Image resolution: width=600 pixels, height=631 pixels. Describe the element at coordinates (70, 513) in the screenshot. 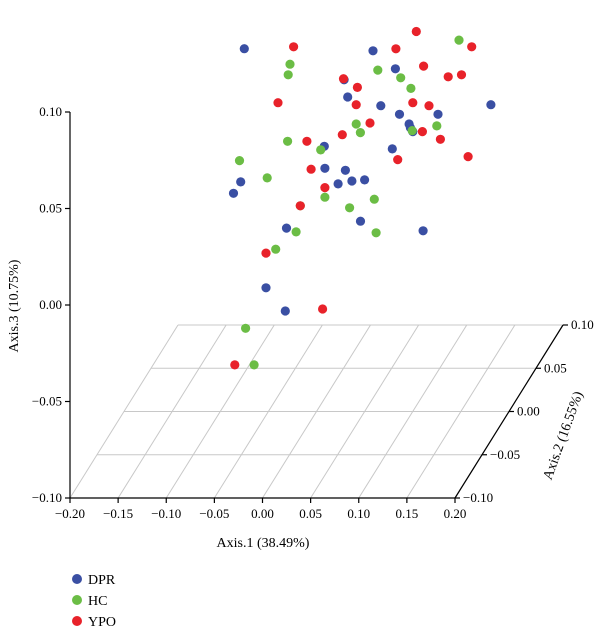

I see `x-tick-label: −0.20` at that location.